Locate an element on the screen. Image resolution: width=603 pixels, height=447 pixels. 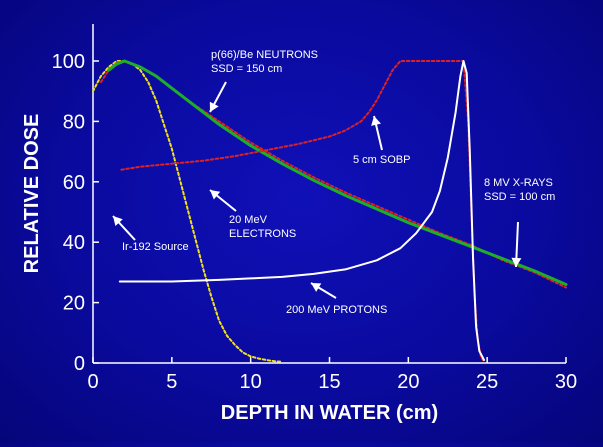
x-tick-label: 20 is located at coordinates (408, 382).